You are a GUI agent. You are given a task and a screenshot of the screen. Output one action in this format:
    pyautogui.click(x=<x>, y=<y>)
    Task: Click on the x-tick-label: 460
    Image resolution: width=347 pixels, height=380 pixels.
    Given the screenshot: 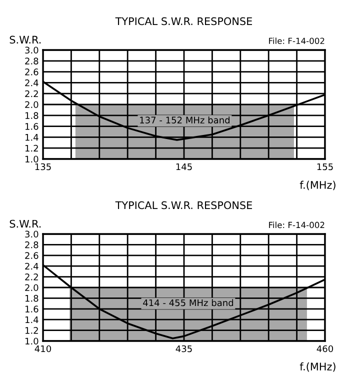 What is the action you would take?
    pyautogui.click(x=325, y=348)
    